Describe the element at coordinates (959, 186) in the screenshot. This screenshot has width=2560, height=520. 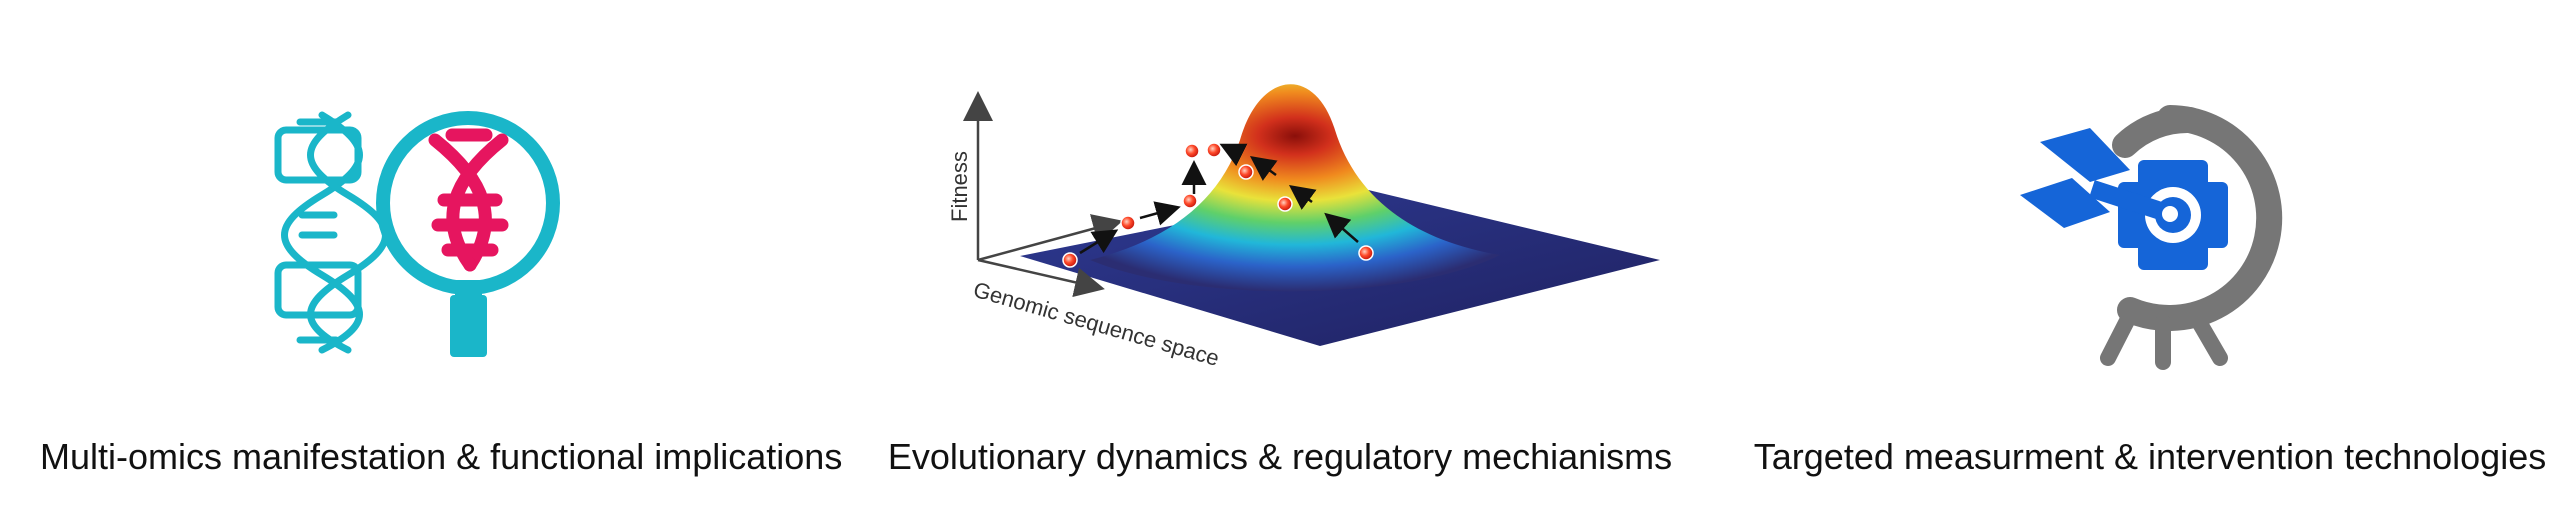
I see `y-axis-label: Fitness` at that location.